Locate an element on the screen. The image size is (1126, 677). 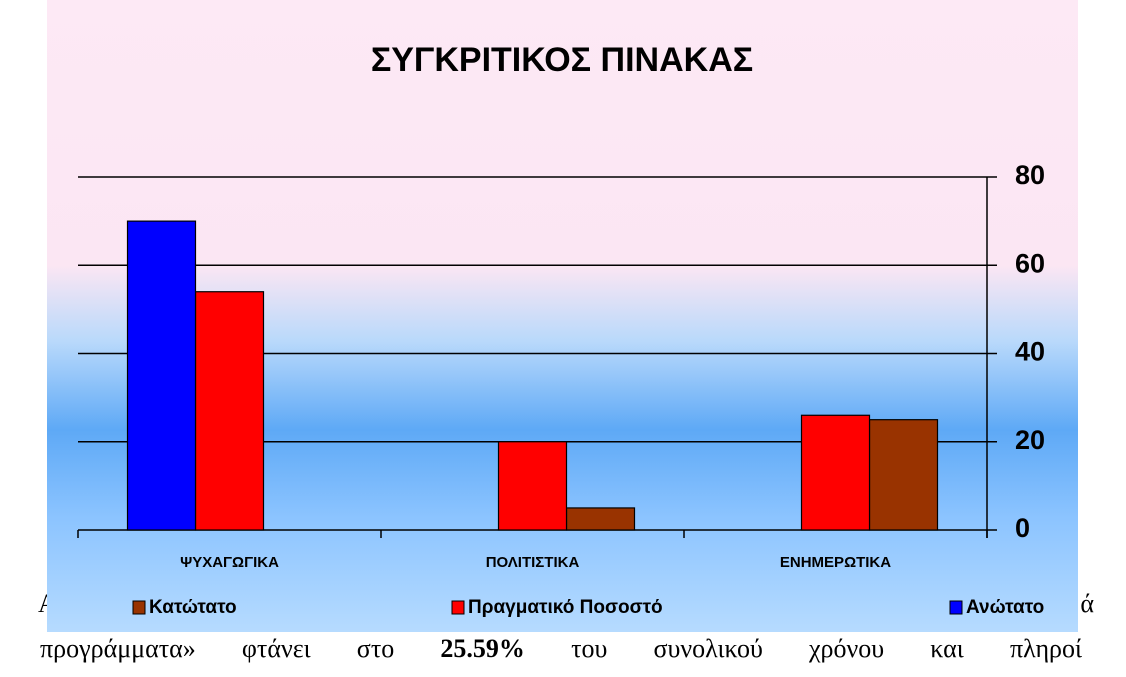
legend-label: Πραγματικό Ποσοστό is located at coordinates (565, 607).